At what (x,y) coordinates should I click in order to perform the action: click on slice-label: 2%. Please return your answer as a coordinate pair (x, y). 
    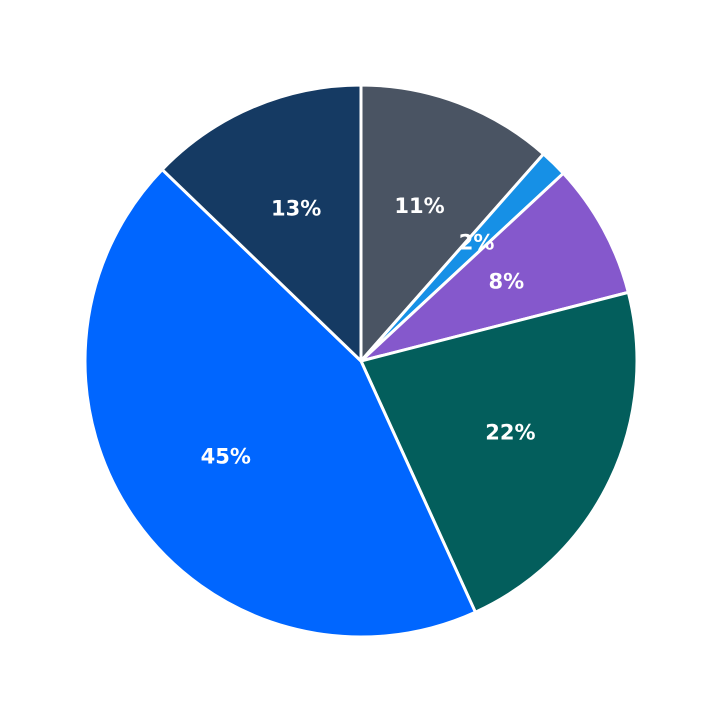
    Looking at the image, I should click on (477, 242).